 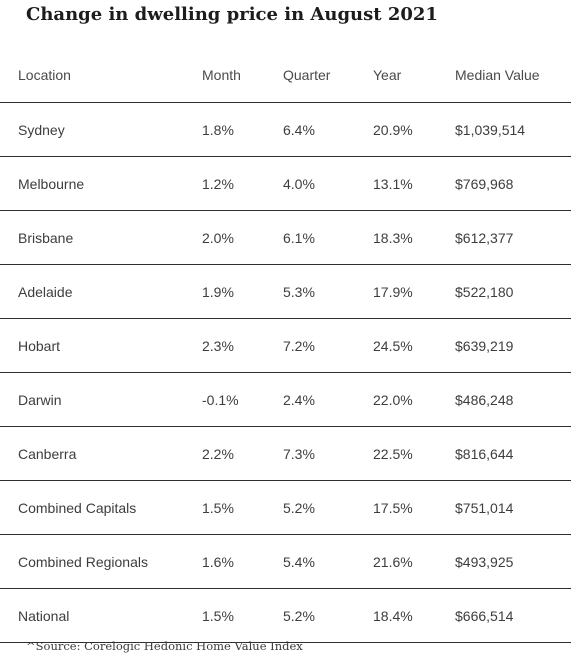 I want to click on cell-median-value: $522,180, so click(x=484, y=291).